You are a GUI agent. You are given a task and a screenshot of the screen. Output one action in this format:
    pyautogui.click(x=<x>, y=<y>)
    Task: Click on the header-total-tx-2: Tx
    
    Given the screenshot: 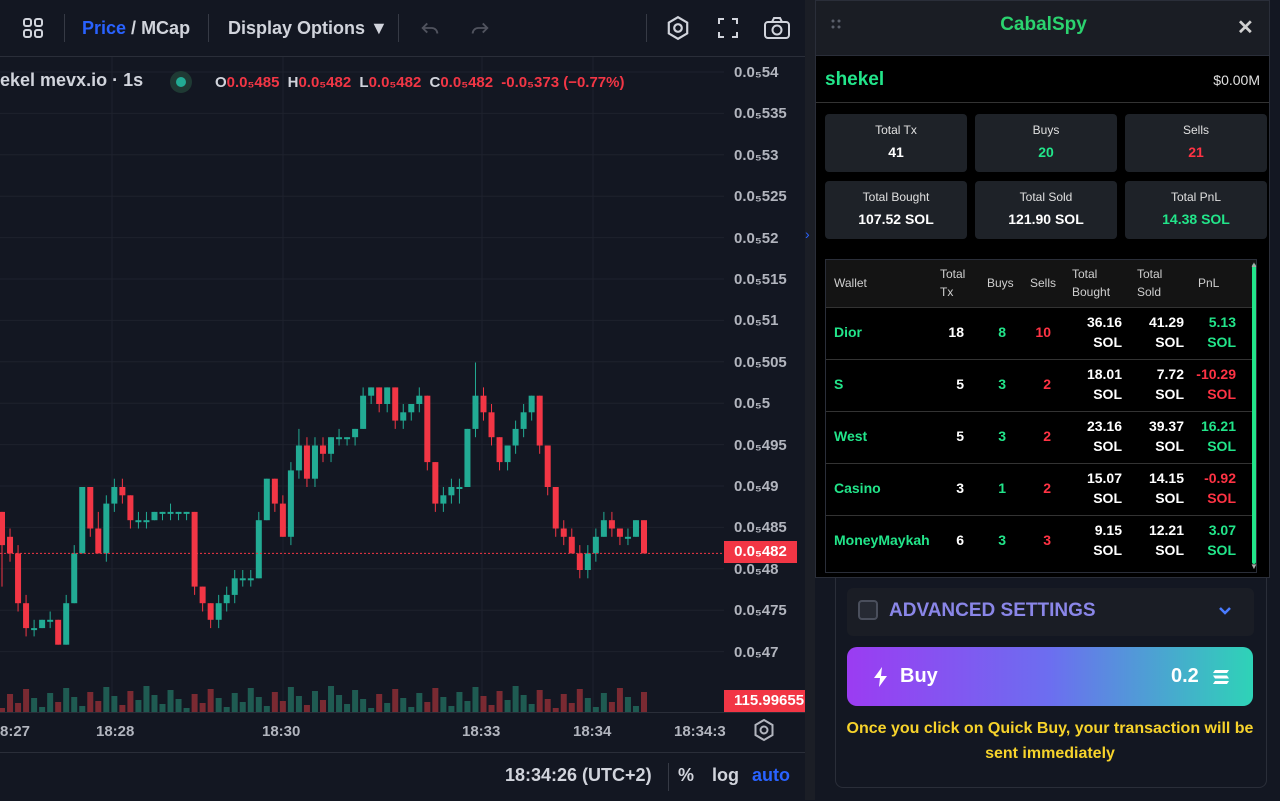 What is the action you would take?
    pyautogui.click(x=947, y=292)
    